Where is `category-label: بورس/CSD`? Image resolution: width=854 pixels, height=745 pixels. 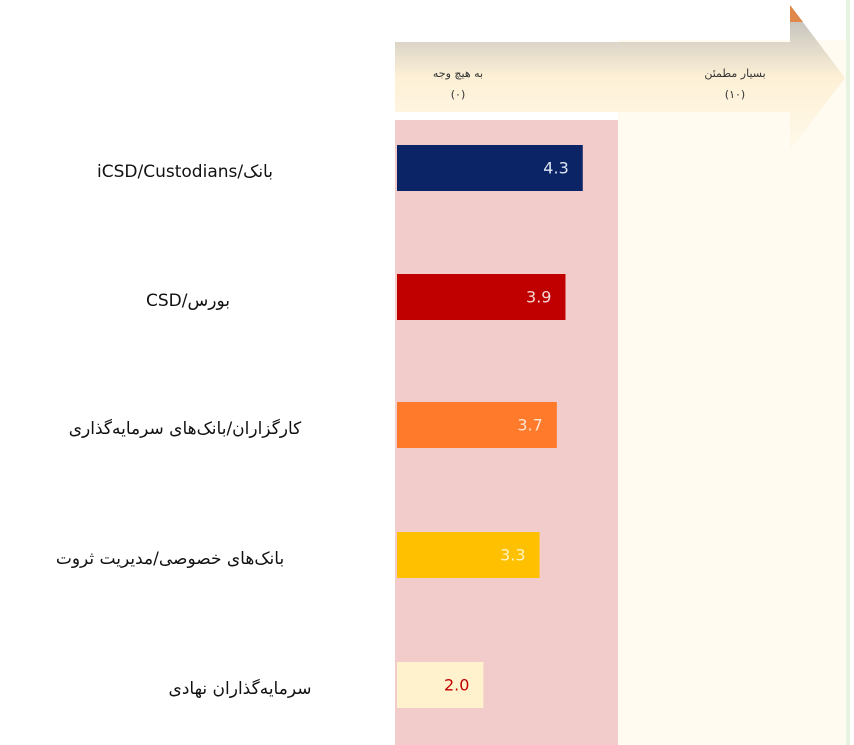
category-label: بورس/CSD is located at coordinates (188, 301).